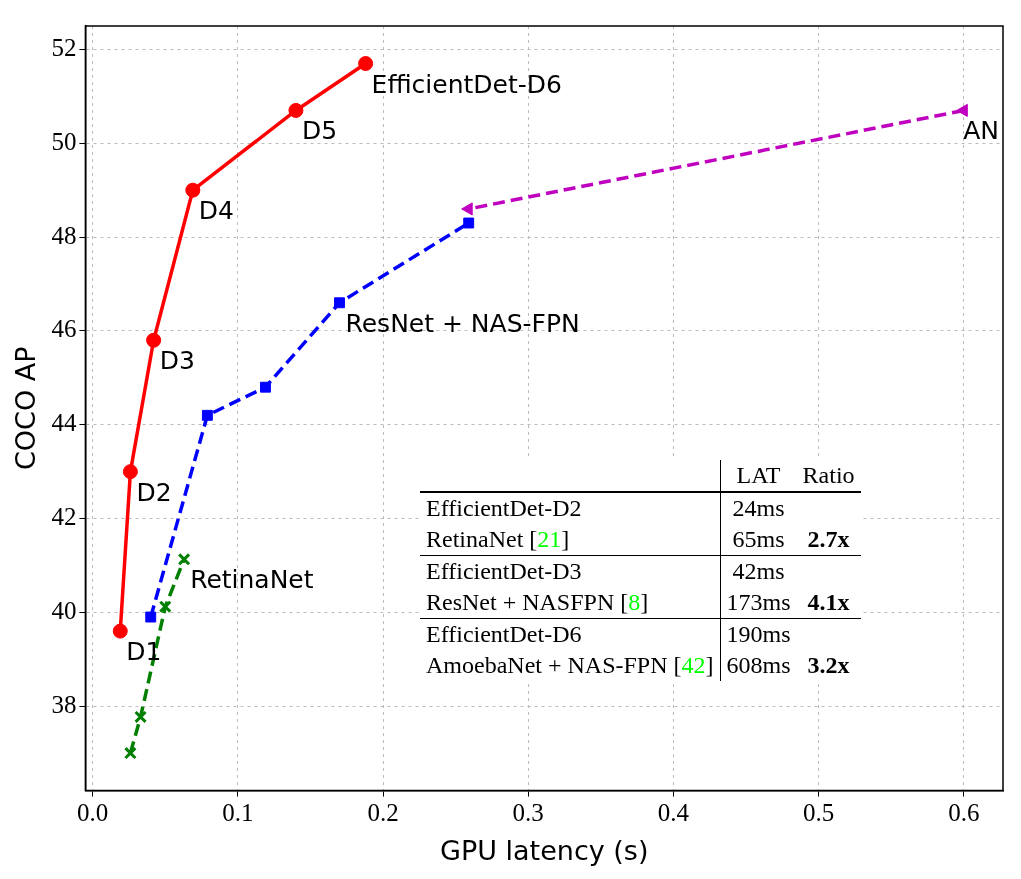  Describe the element at coordinates (818, 813) in the screenshot. I see `x-tick-label: 0.5` at that location.